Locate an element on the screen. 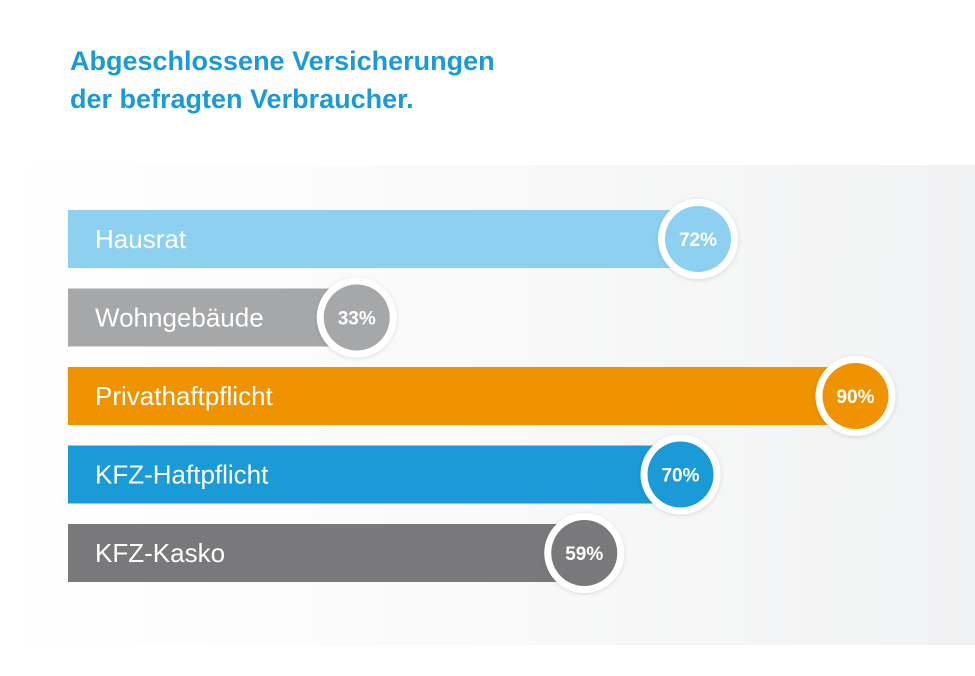  bar-group-hausrat: Hausrat 72% is located at coordinates (403, 239).